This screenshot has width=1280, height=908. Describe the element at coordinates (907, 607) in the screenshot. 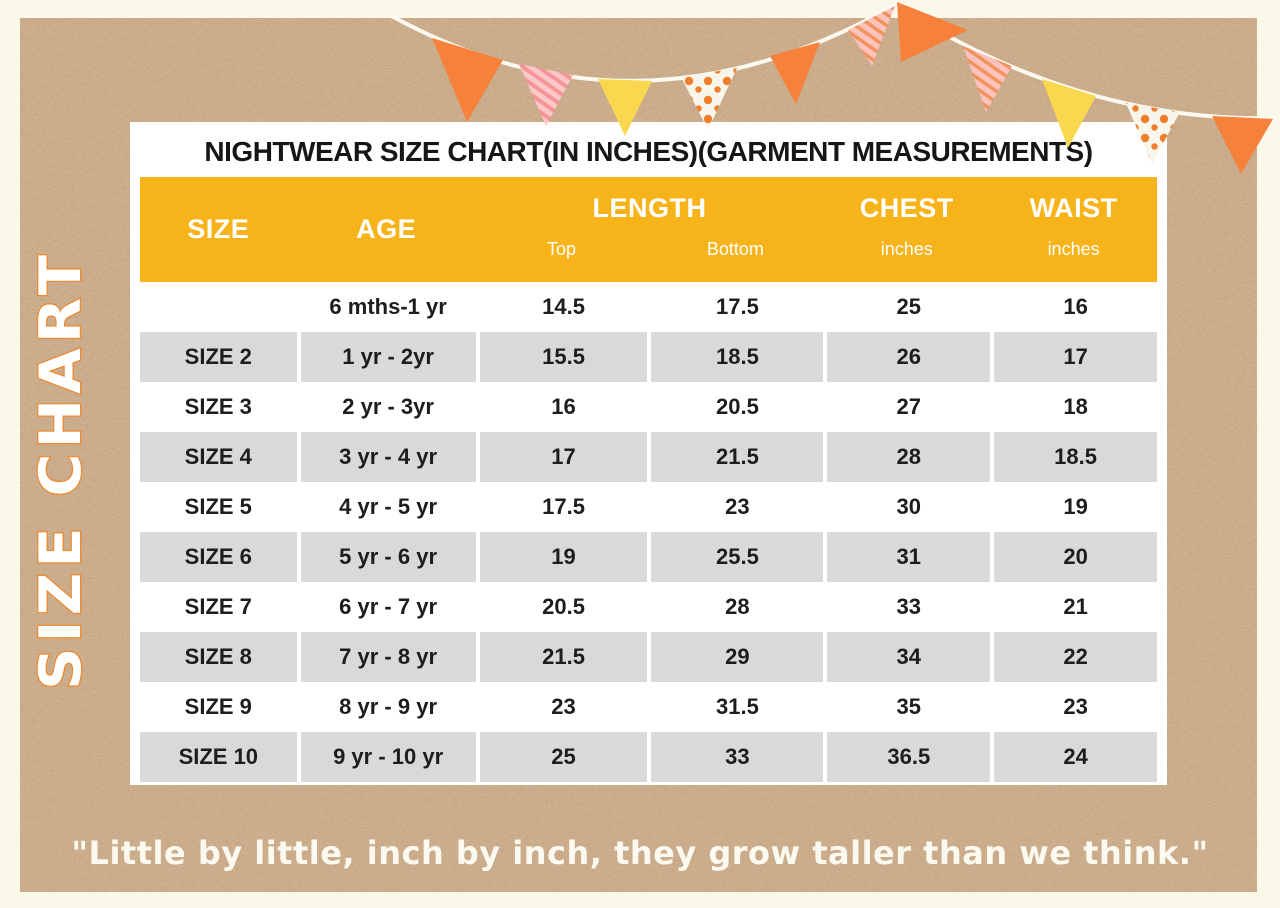

I see `cell-chest: 33` at that location.